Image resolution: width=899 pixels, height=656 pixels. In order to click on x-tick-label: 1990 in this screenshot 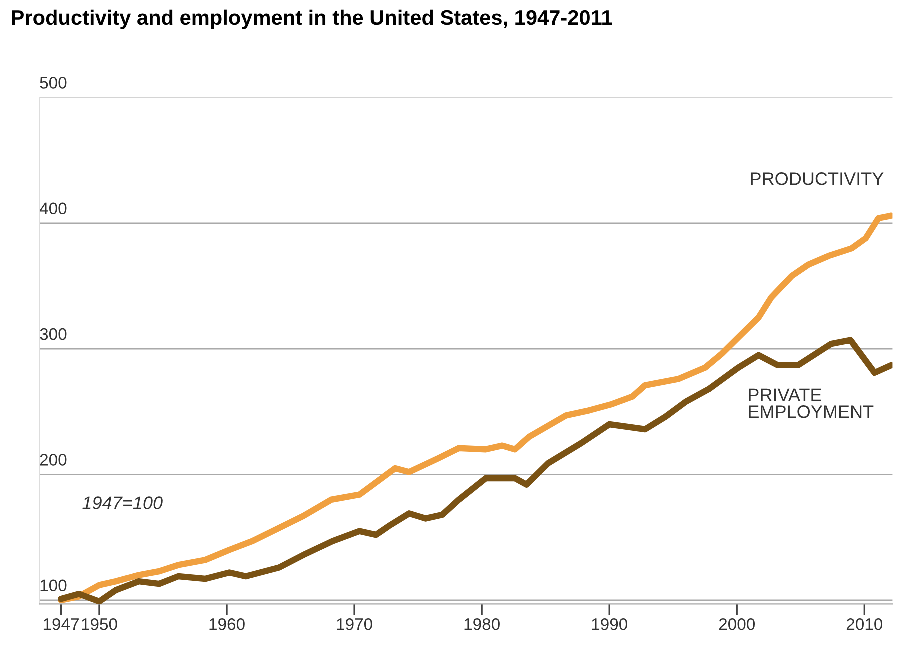, I will do `click(610, 624)`.